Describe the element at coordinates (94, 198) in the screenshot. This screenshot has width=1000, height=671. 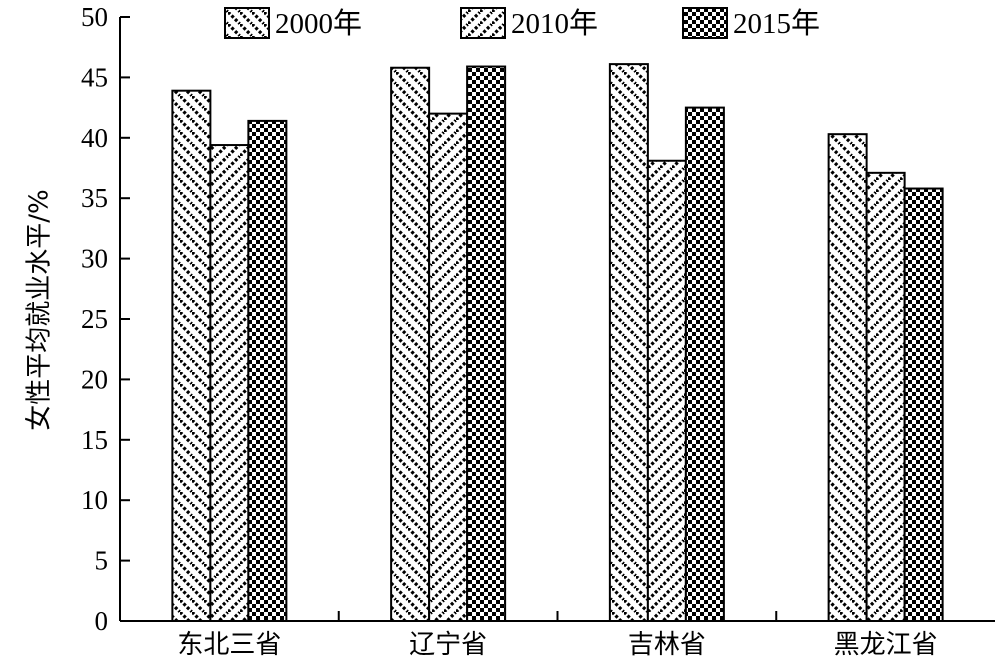
I see `y-tick-label: 35` at that location.